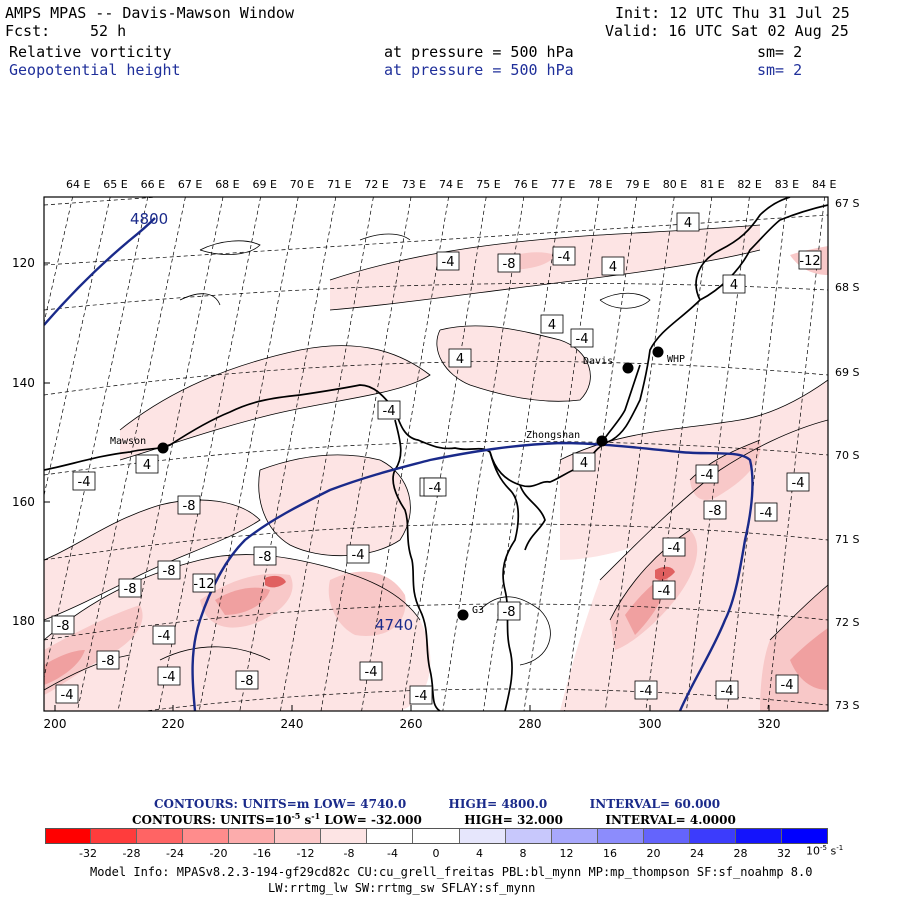 The image size is (900, 900). I want to click on y-axis-labels: 120 140 160 180, so click(23, 442).